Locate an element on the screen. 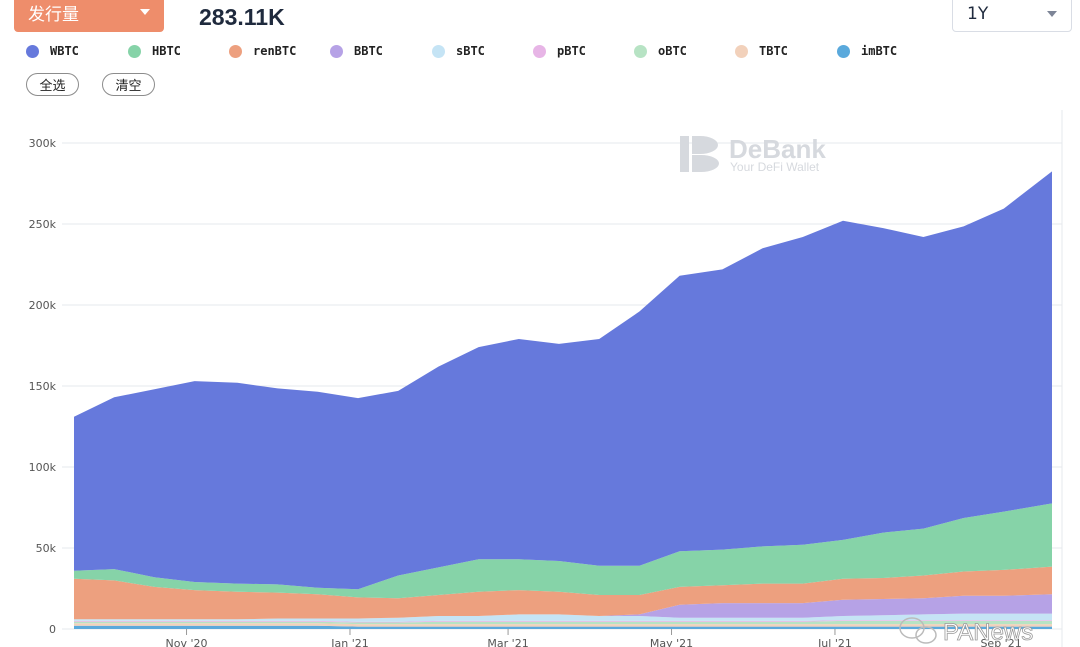 The width and height of the screenshot is (1080, 647). legend-item-imbtc: imBTC is located at coordinates (867, 51).